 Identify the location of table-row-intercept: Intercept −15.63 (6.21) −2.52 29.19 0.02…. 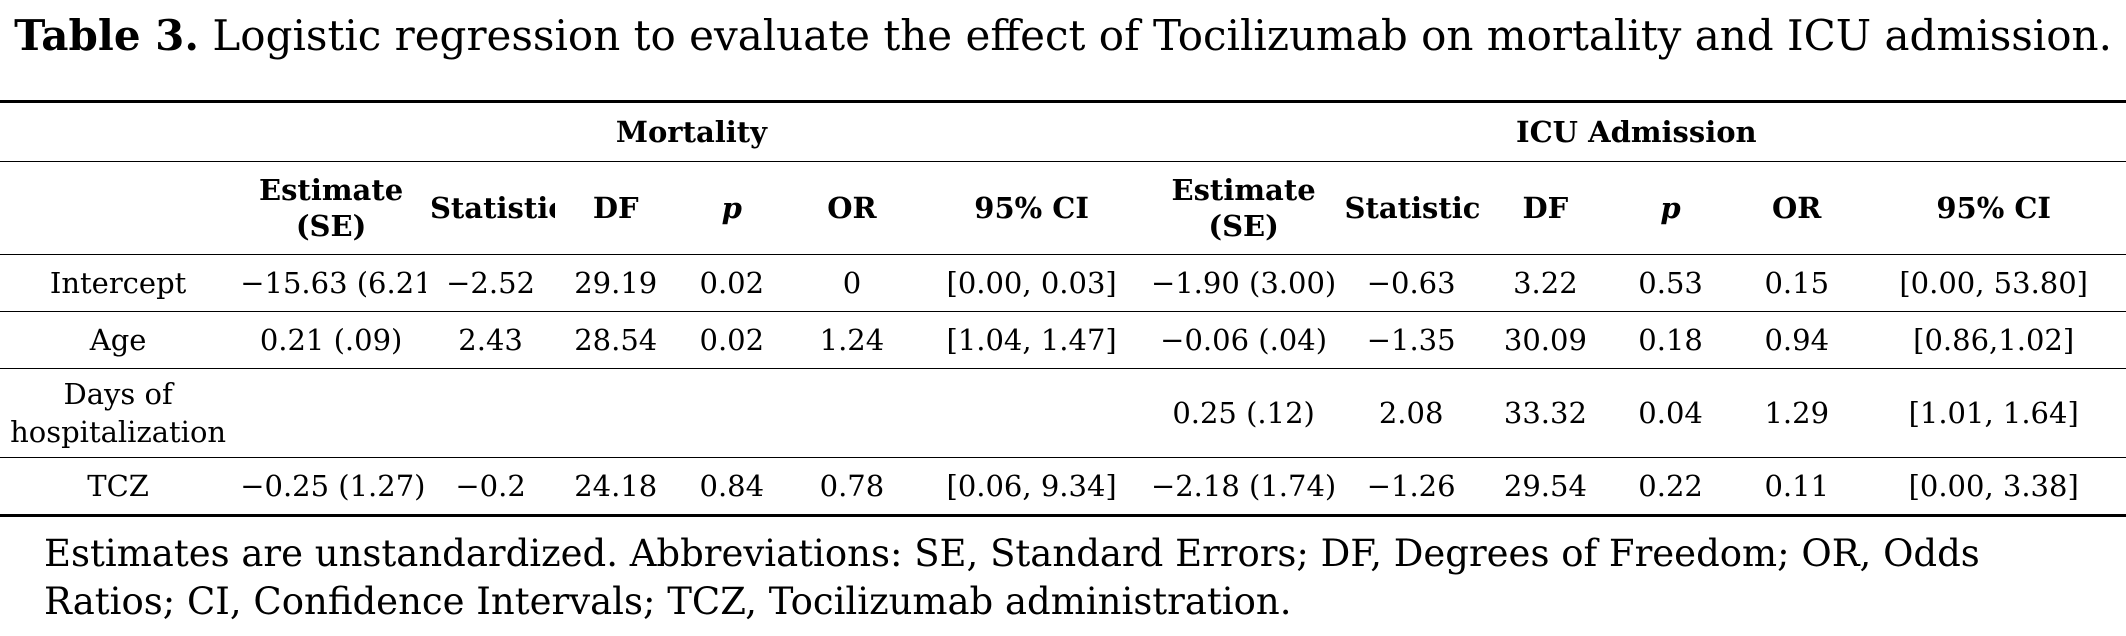
(1063, 283).